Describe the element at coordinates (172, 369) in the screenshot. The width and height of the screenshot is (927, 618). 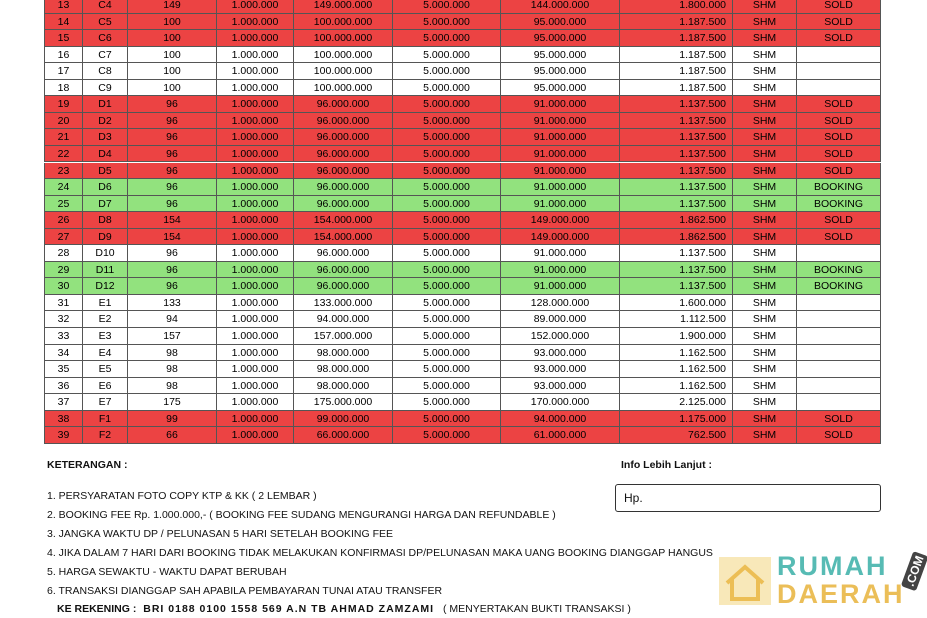
I see `cell: 98` at that location.